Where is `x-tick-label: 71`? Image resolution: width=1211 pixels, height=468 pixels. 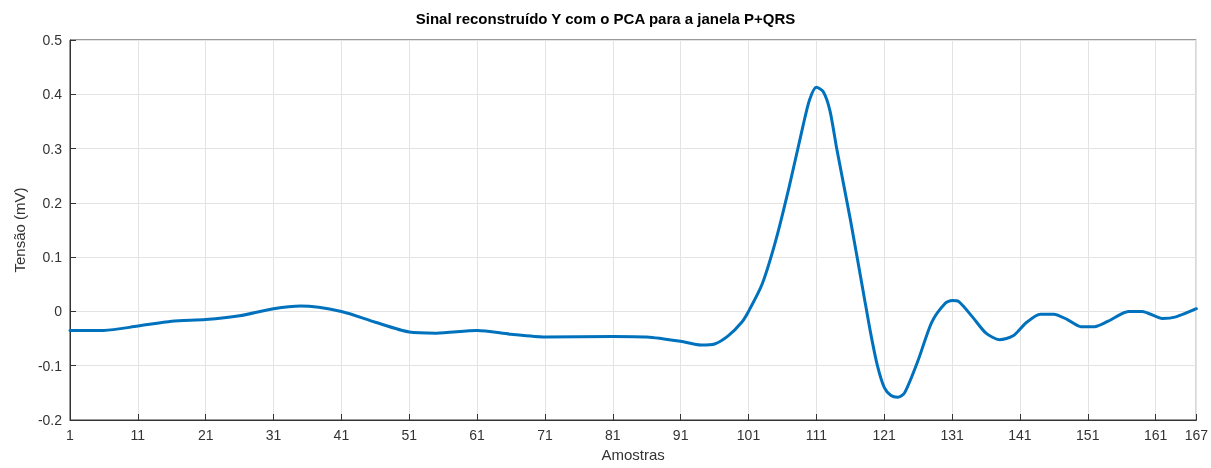
x-tick-label: 71 is located at coordinates (545, 435).